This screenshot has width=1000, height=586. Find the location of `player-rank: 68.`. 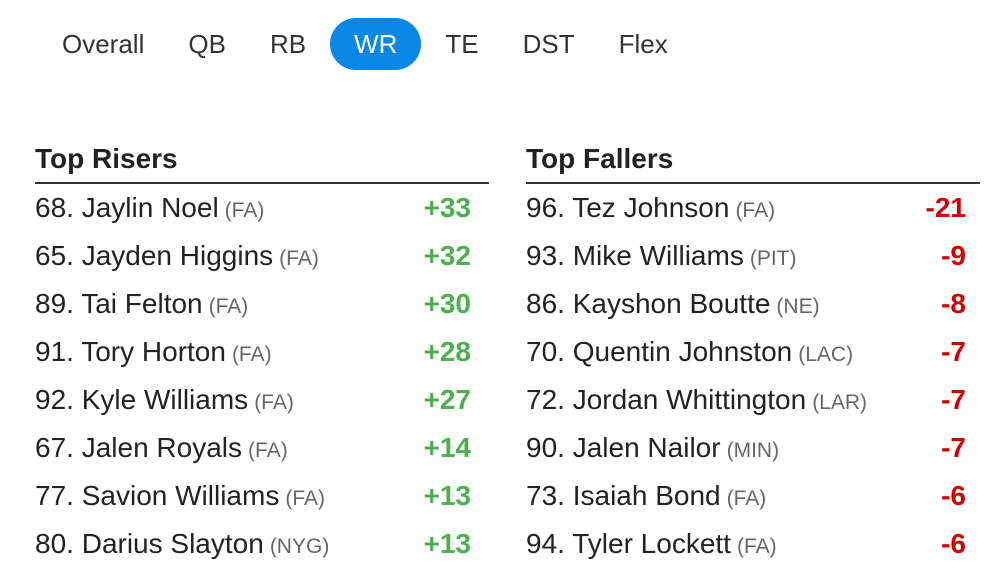

player-rank: 68. is located at coordinates (54, 207).